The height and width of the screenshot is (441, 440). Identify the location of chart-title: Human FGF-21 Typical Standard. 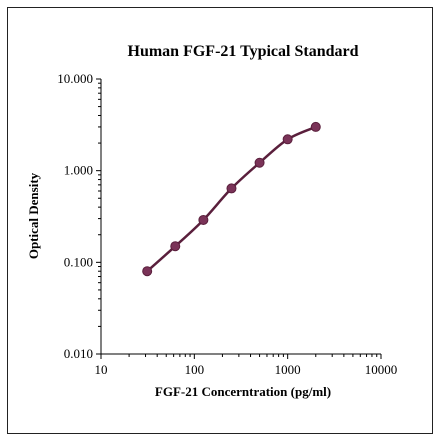
(243, 51).